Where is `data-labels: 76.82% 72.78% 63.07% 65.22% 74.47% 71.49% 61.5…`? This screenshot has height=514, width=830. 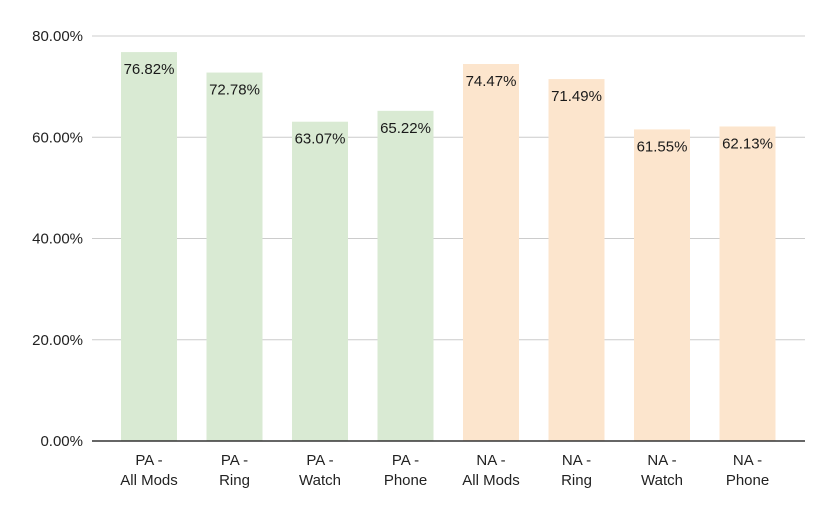
data-labels: 76.82% 72.78% 63.07% 65.22% 74.47% 71.49% 61.5… is located at coordinates (448, 108).